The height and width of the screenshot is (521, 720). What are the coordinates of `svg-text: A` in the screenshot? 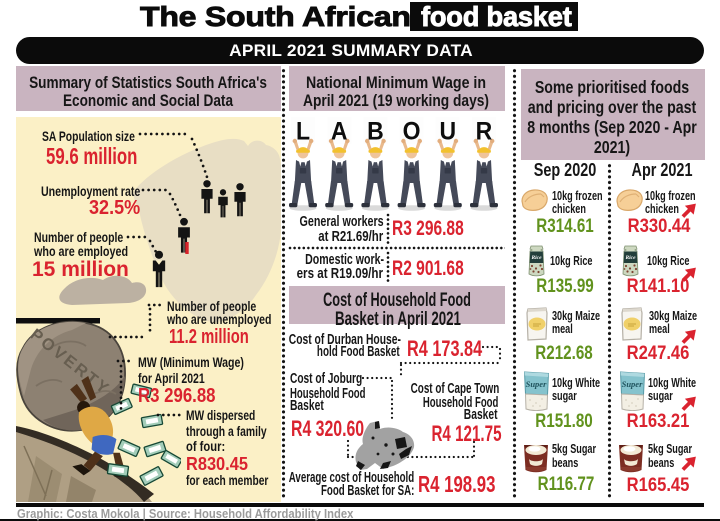 It's located at (339, 132).